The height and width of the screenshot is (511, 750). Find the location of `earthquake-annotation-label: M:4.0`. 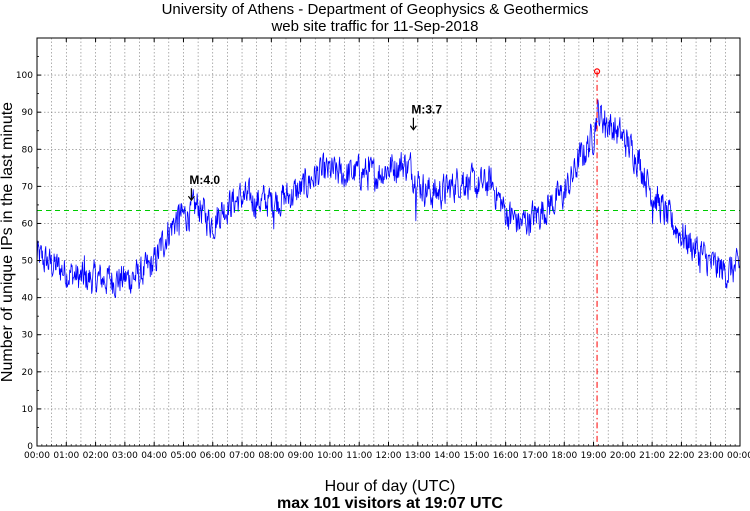

earthquake-annotation-label: M:4.0 is located at coordinates (204, 180).